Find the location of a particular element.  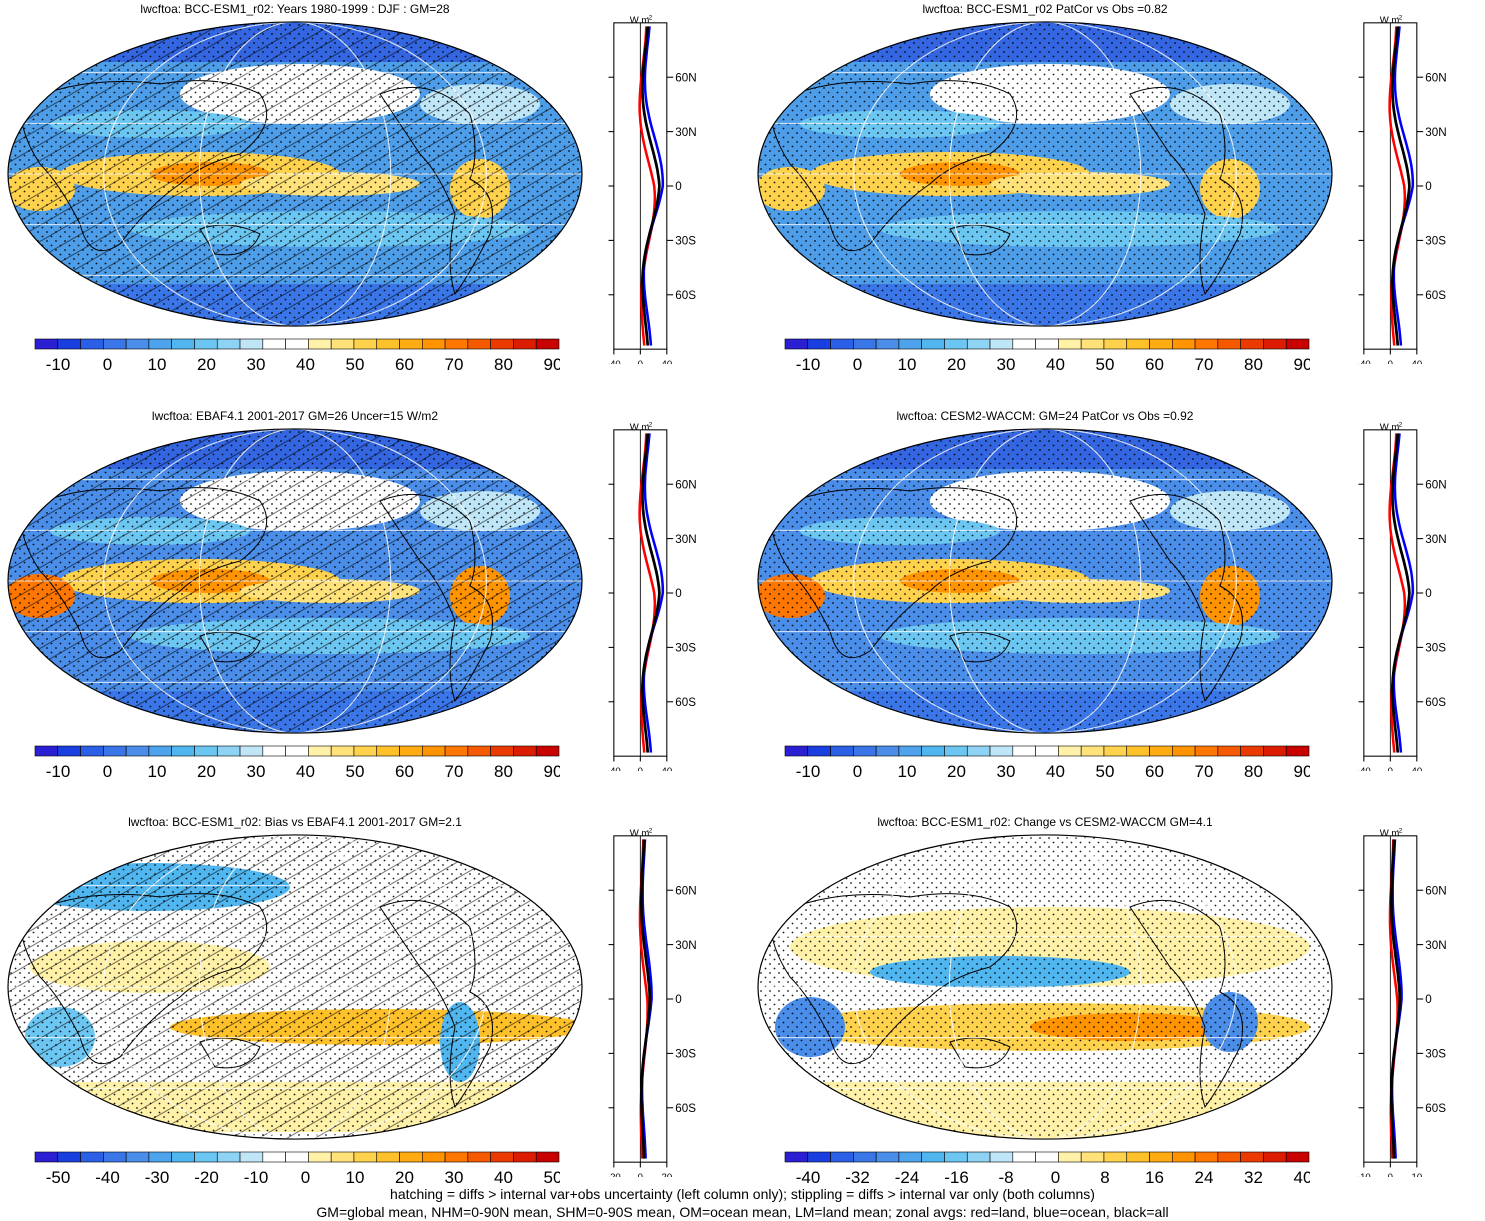

colorbar-tick-label: 10 is located at coordinates (157, 771).